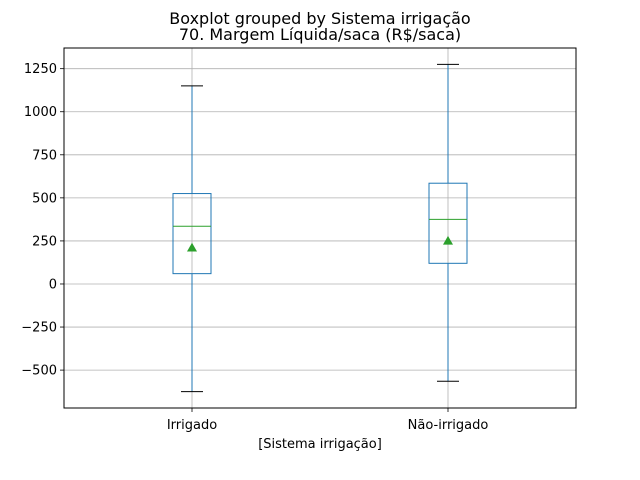 The width and height of the screenshot is (640, 480). Describe the element at coordinates (192, 425) in the screenshot. I see `x-tick-label: Irrigado` at that location.